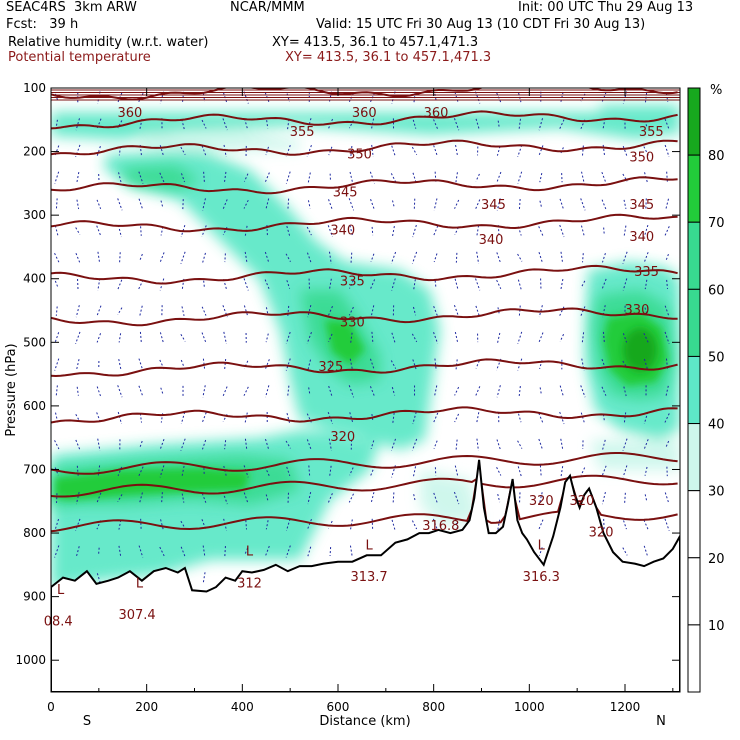  I want to click on colorbar-label: 70, so click(716, 223).